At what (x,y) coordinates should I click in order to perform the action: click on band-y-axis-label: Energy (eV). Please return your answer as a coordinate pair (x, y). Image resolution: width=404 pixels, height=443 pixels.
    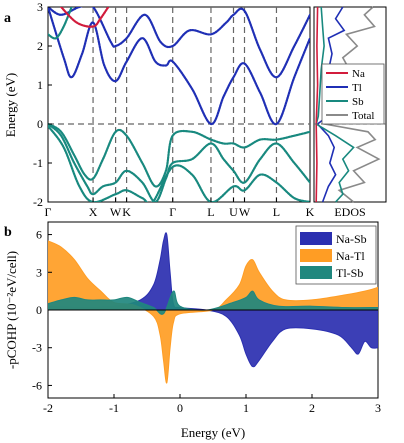
    Looking at the image, I should click on (10, 105).